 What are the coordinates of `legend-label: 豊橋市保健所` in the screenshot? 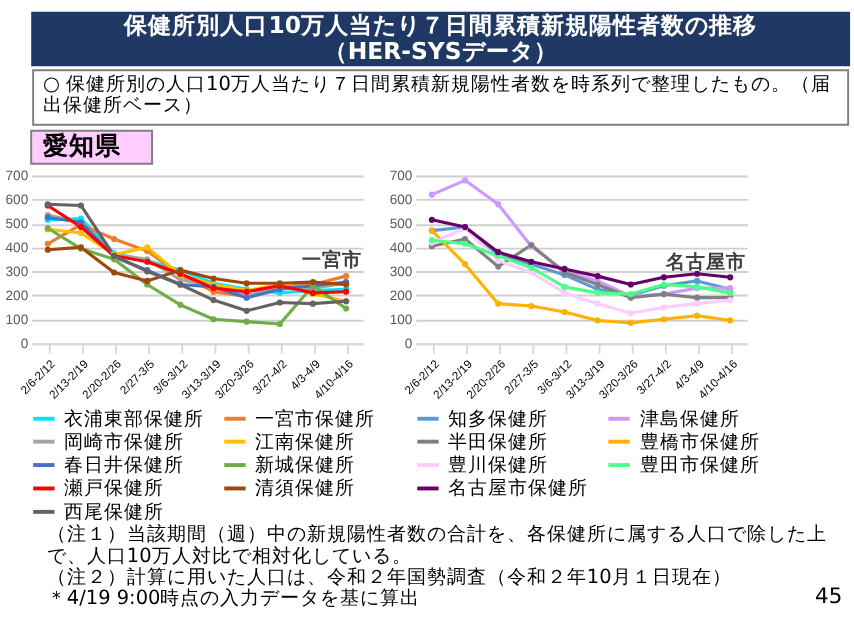 It's located at (699, 441).